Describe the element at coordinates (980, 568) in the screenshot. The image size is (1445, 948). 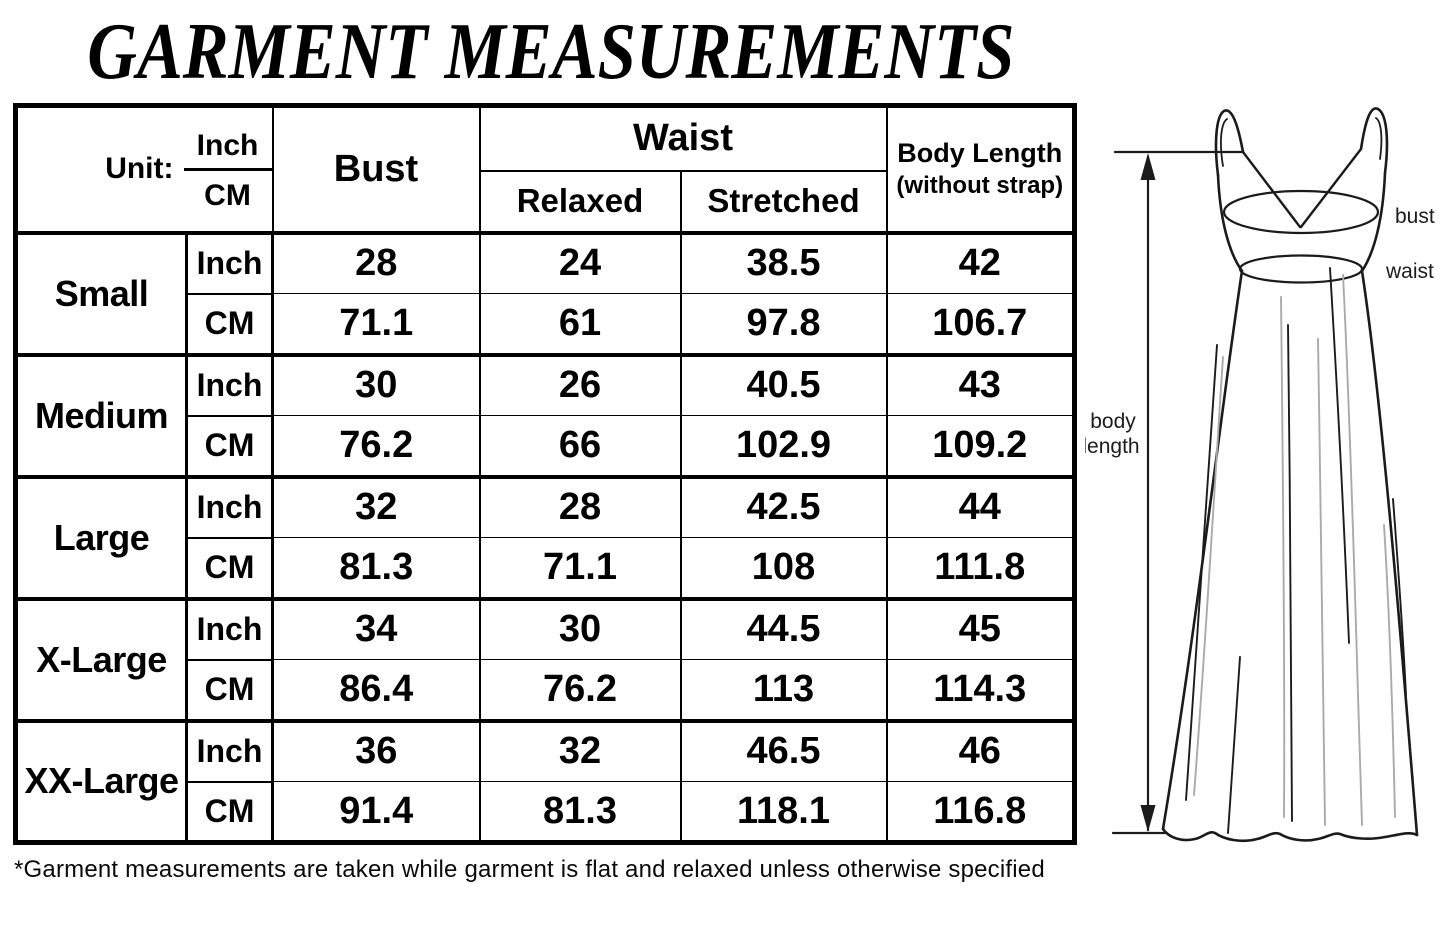
I see `body-length-value: 111.8` at that location.